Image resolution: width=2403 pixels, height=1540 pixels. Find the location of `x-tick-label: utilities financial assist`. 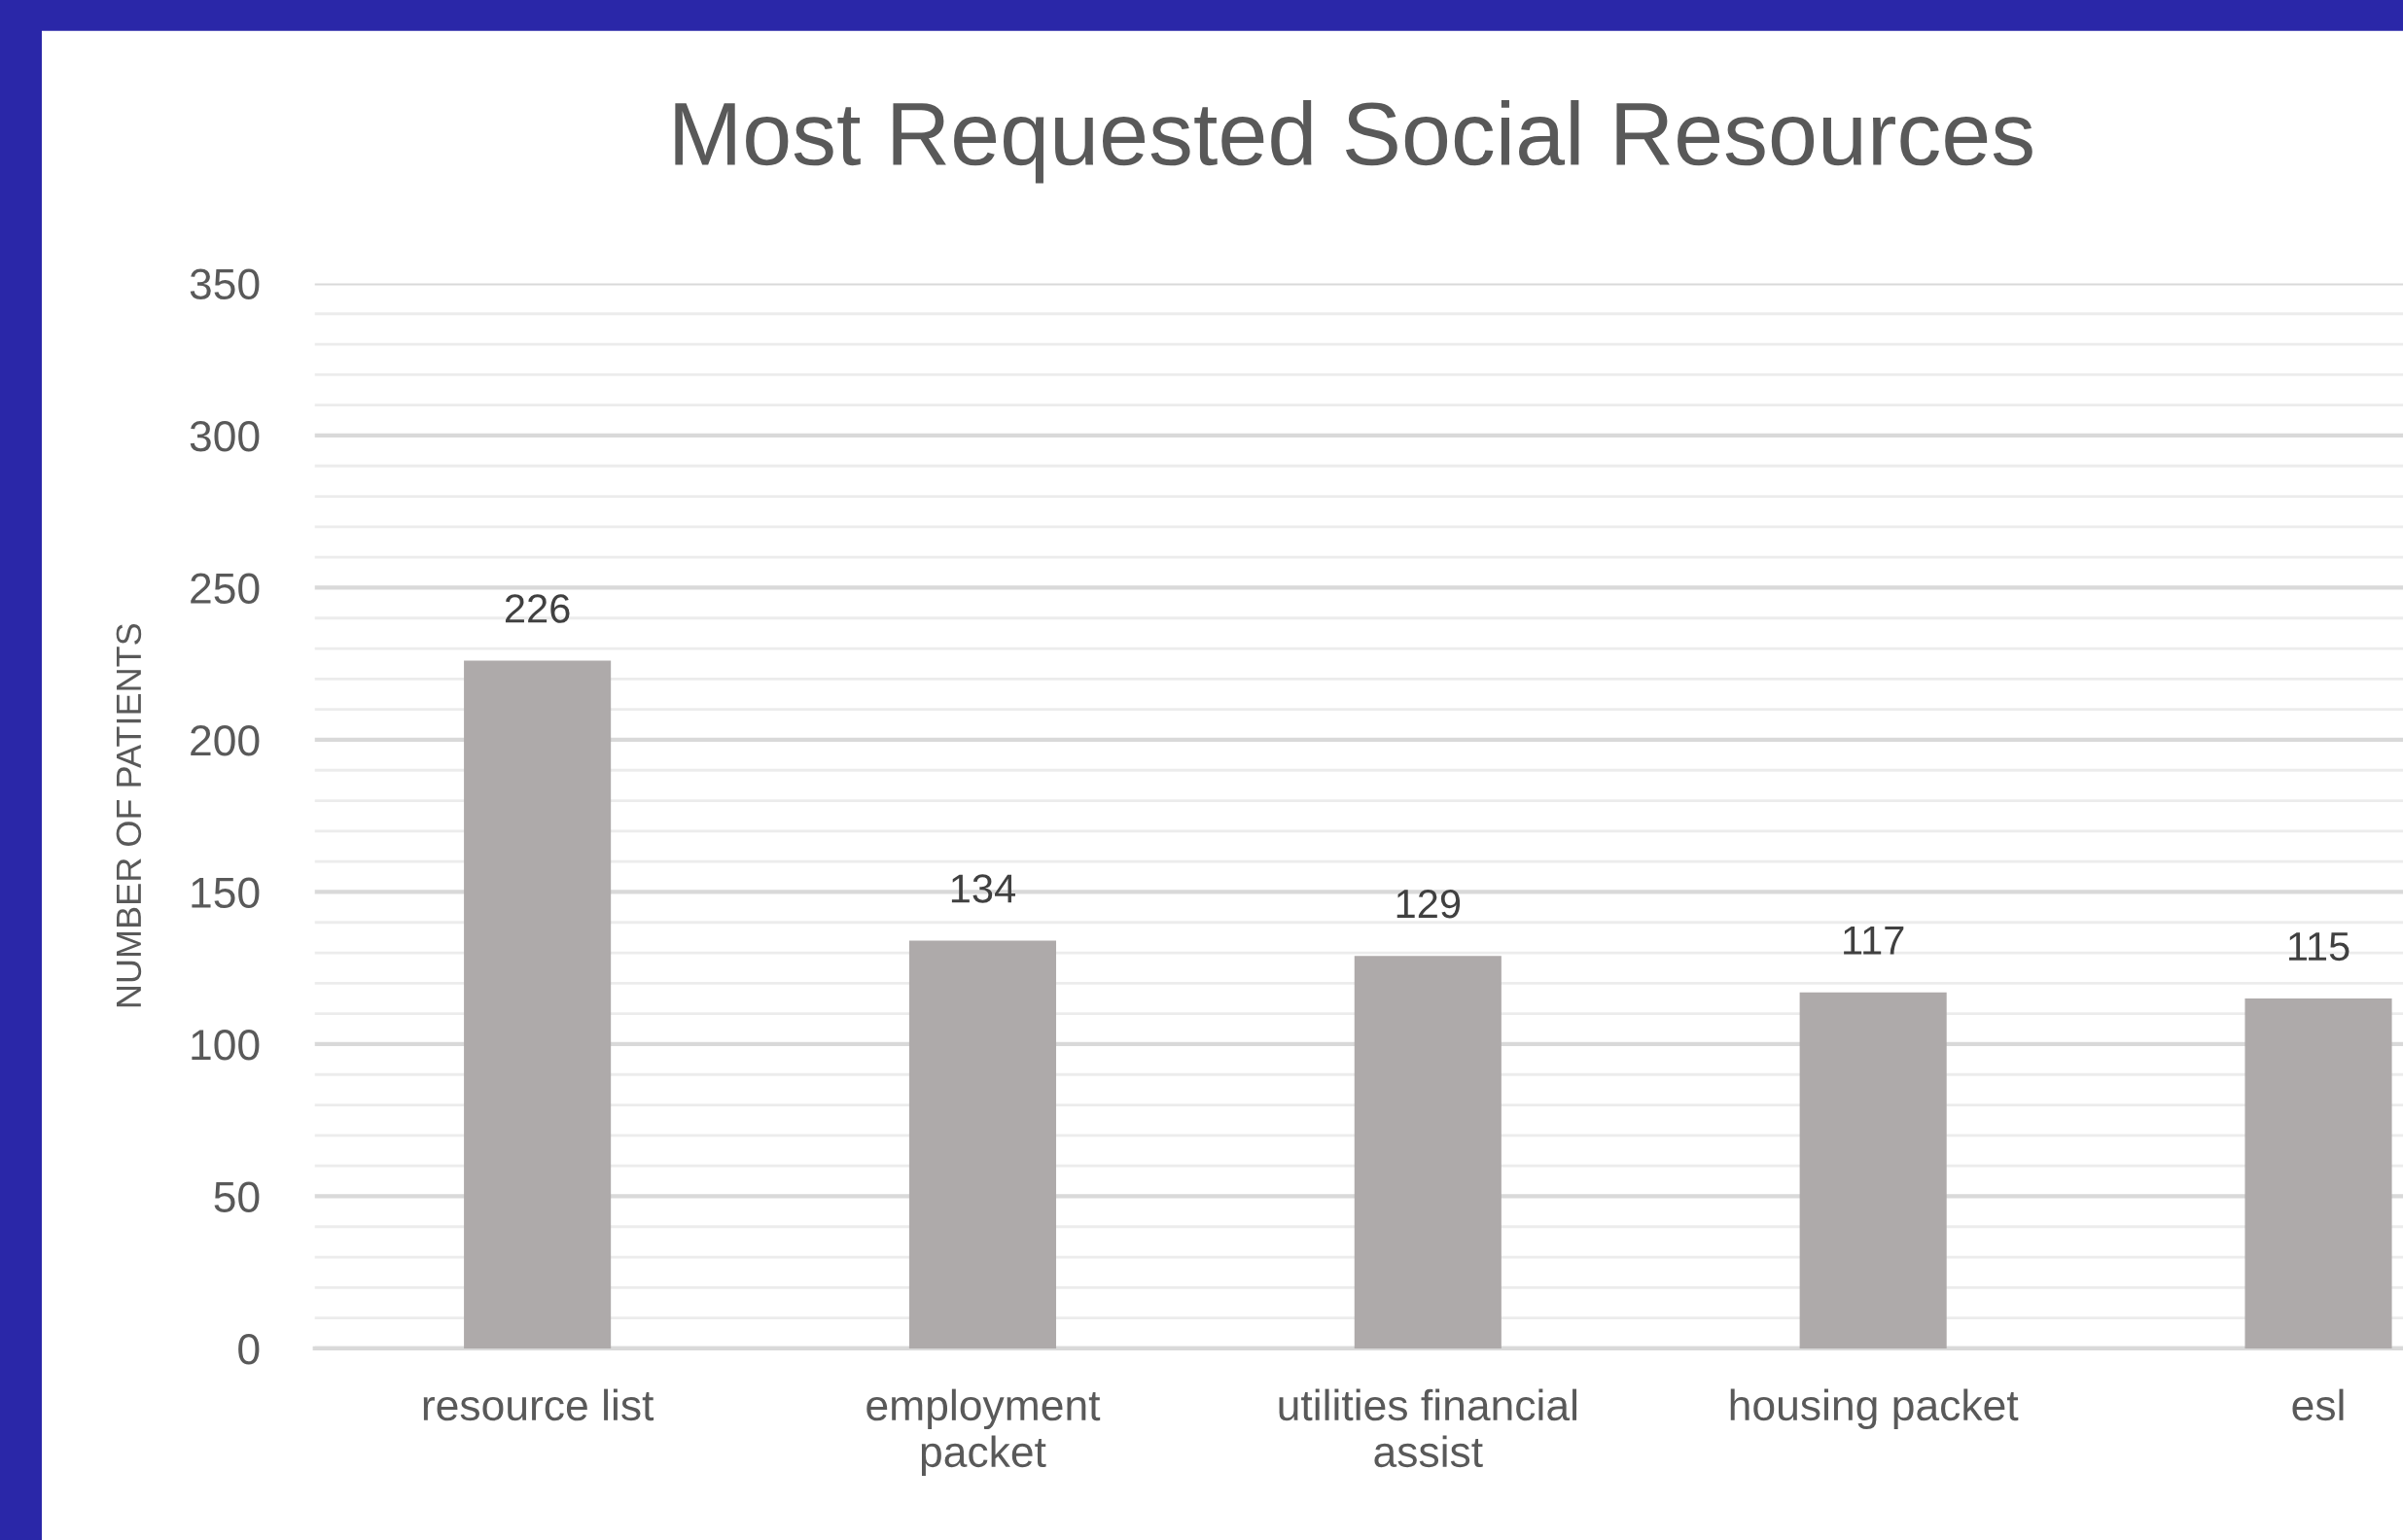

x-tick-label: utilities financial assist is located at coordinates (1427, 1428).